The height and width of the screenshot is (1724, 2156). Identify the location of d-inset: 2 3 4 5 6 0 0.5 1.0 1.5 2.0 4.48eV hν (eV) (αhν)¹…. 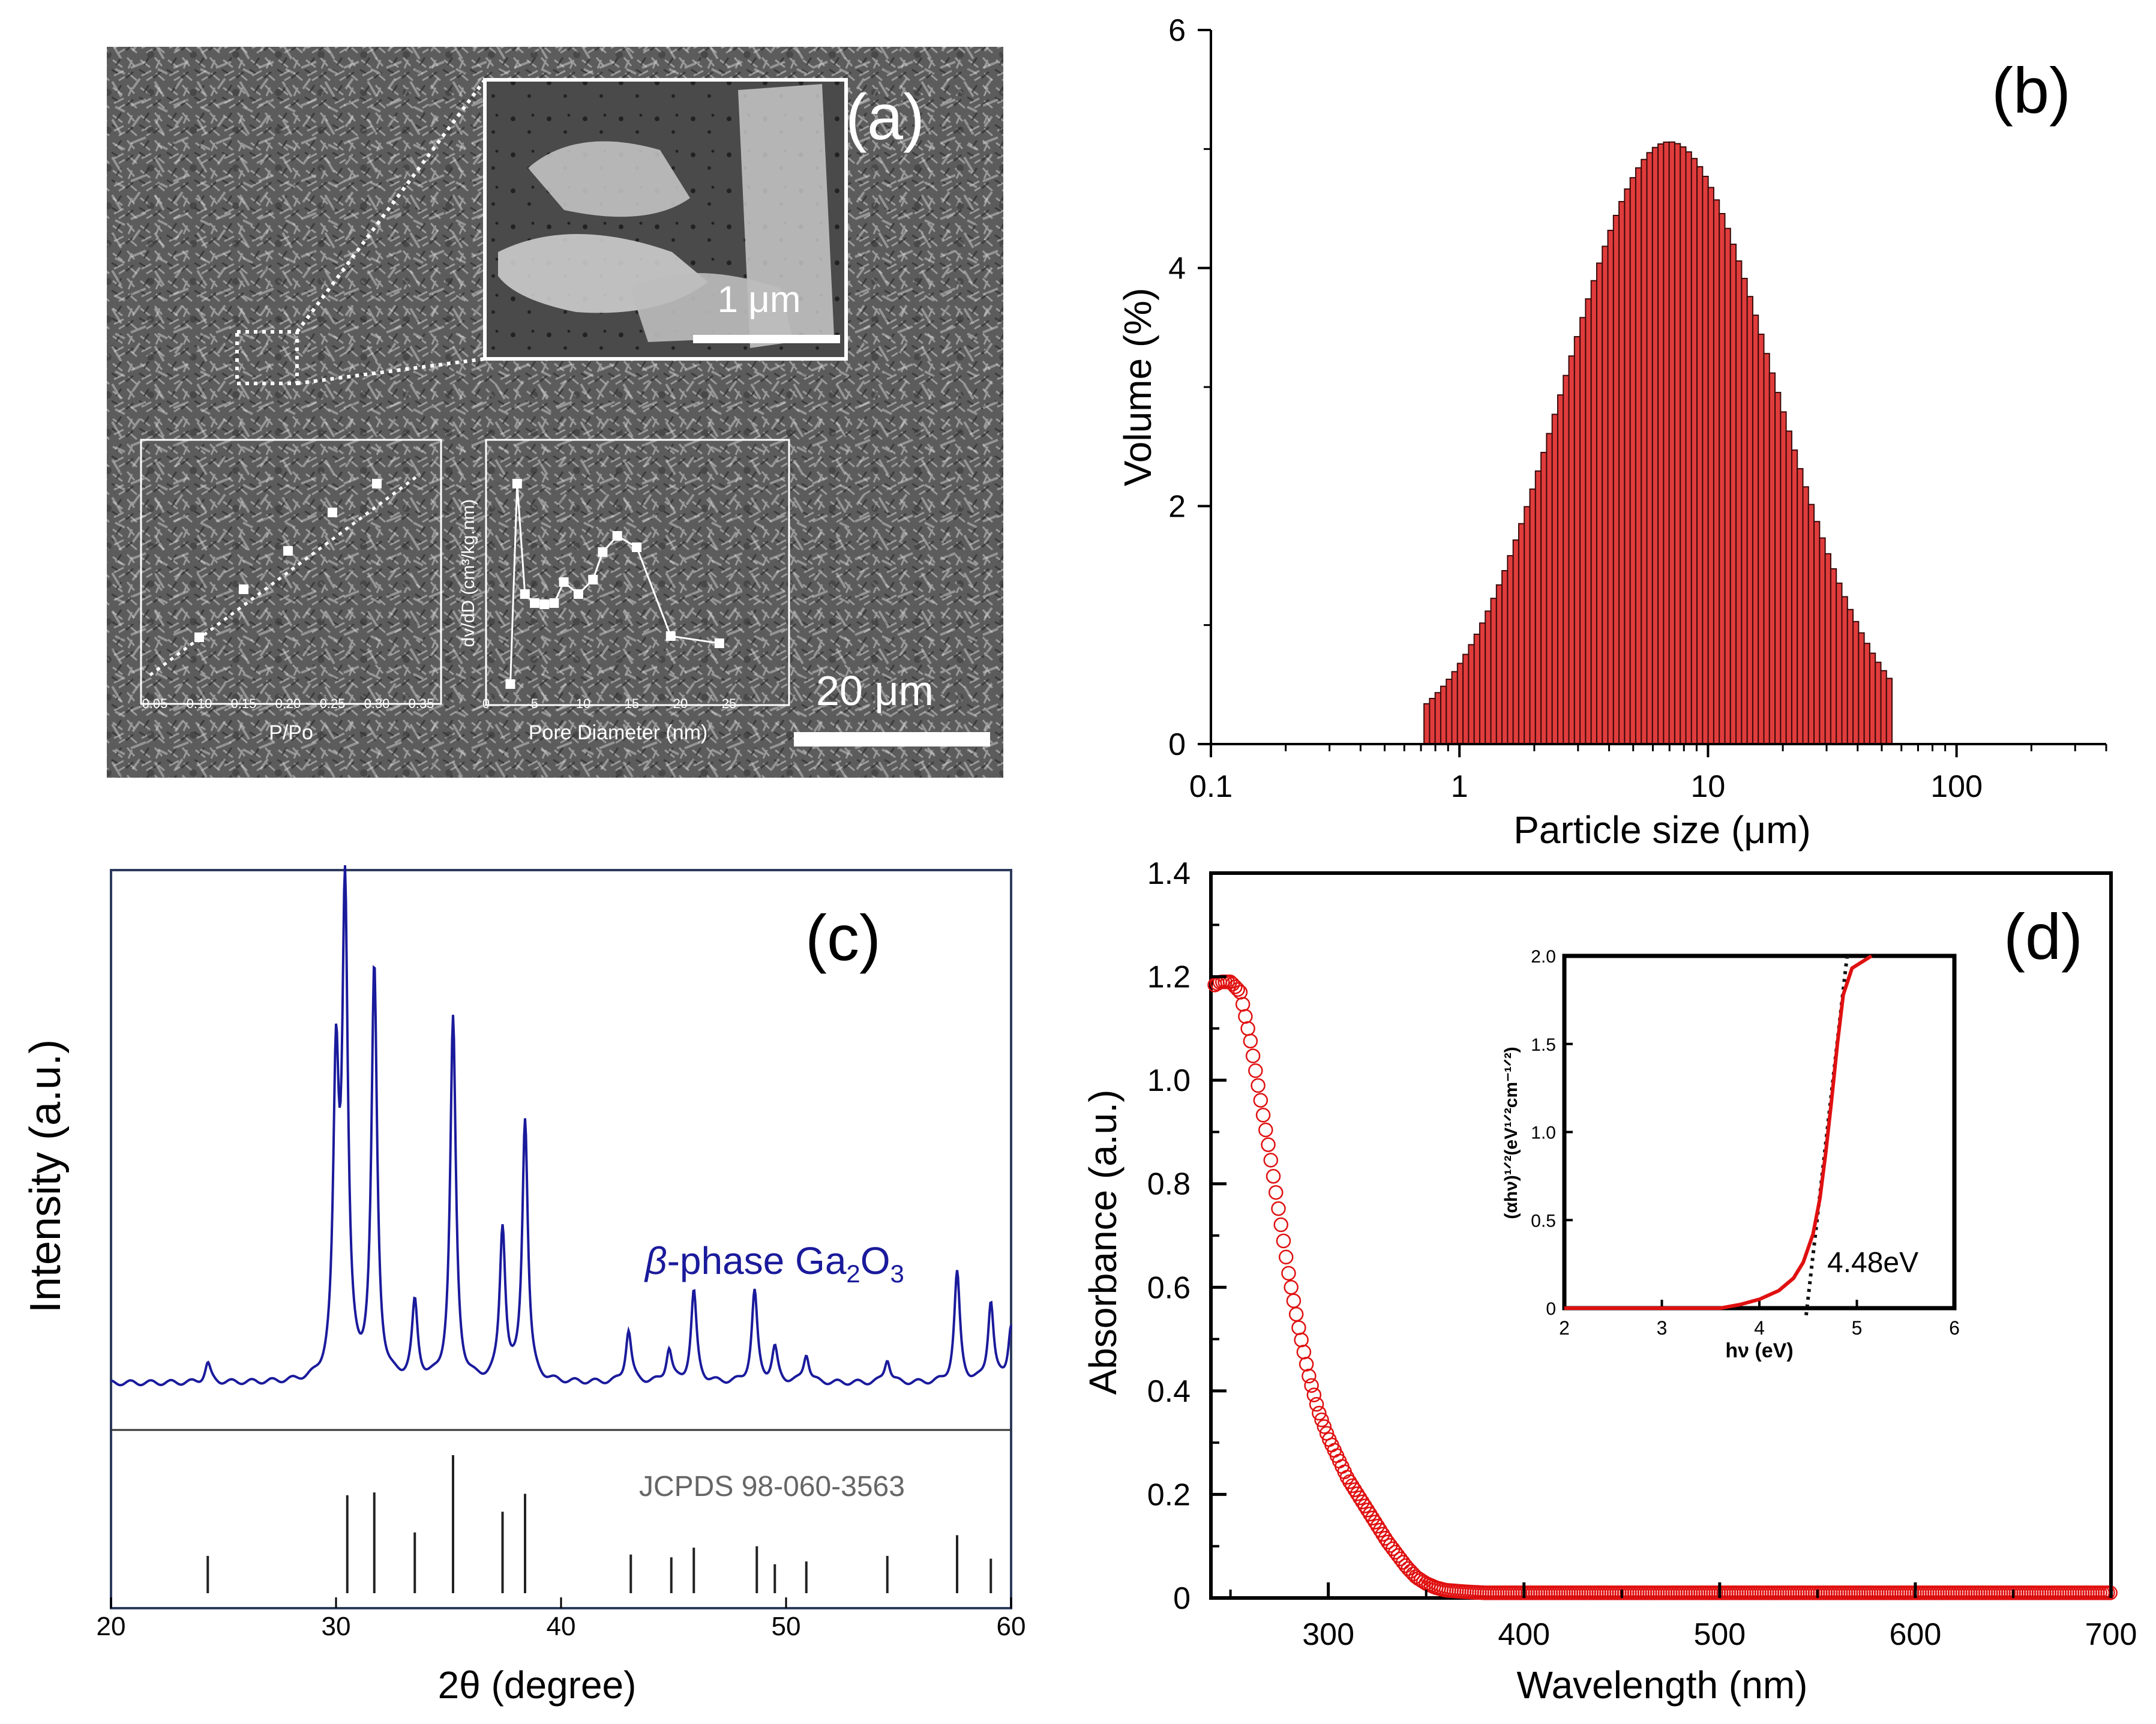
(1731, 1154).